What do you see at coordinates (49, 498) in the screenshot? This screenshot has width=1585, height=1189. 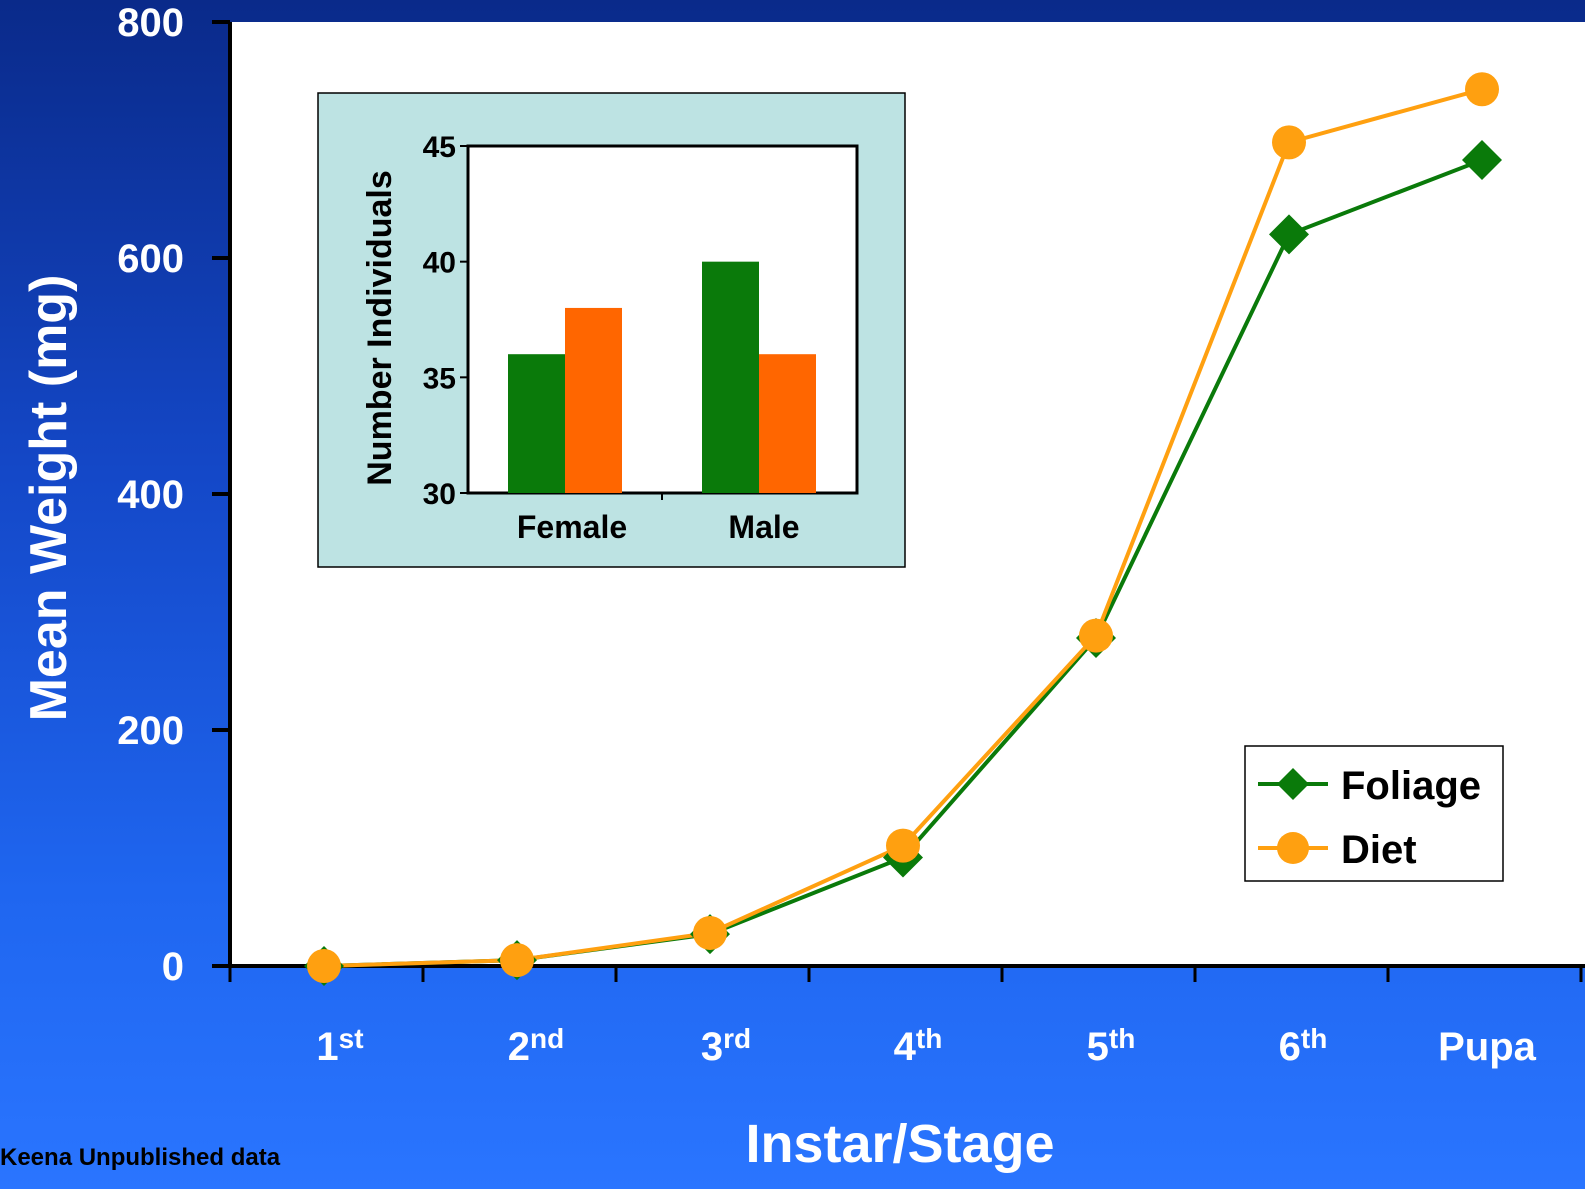 I see `y-axis-title: Mean Weight (mg)` at bounding box center [49, 498].